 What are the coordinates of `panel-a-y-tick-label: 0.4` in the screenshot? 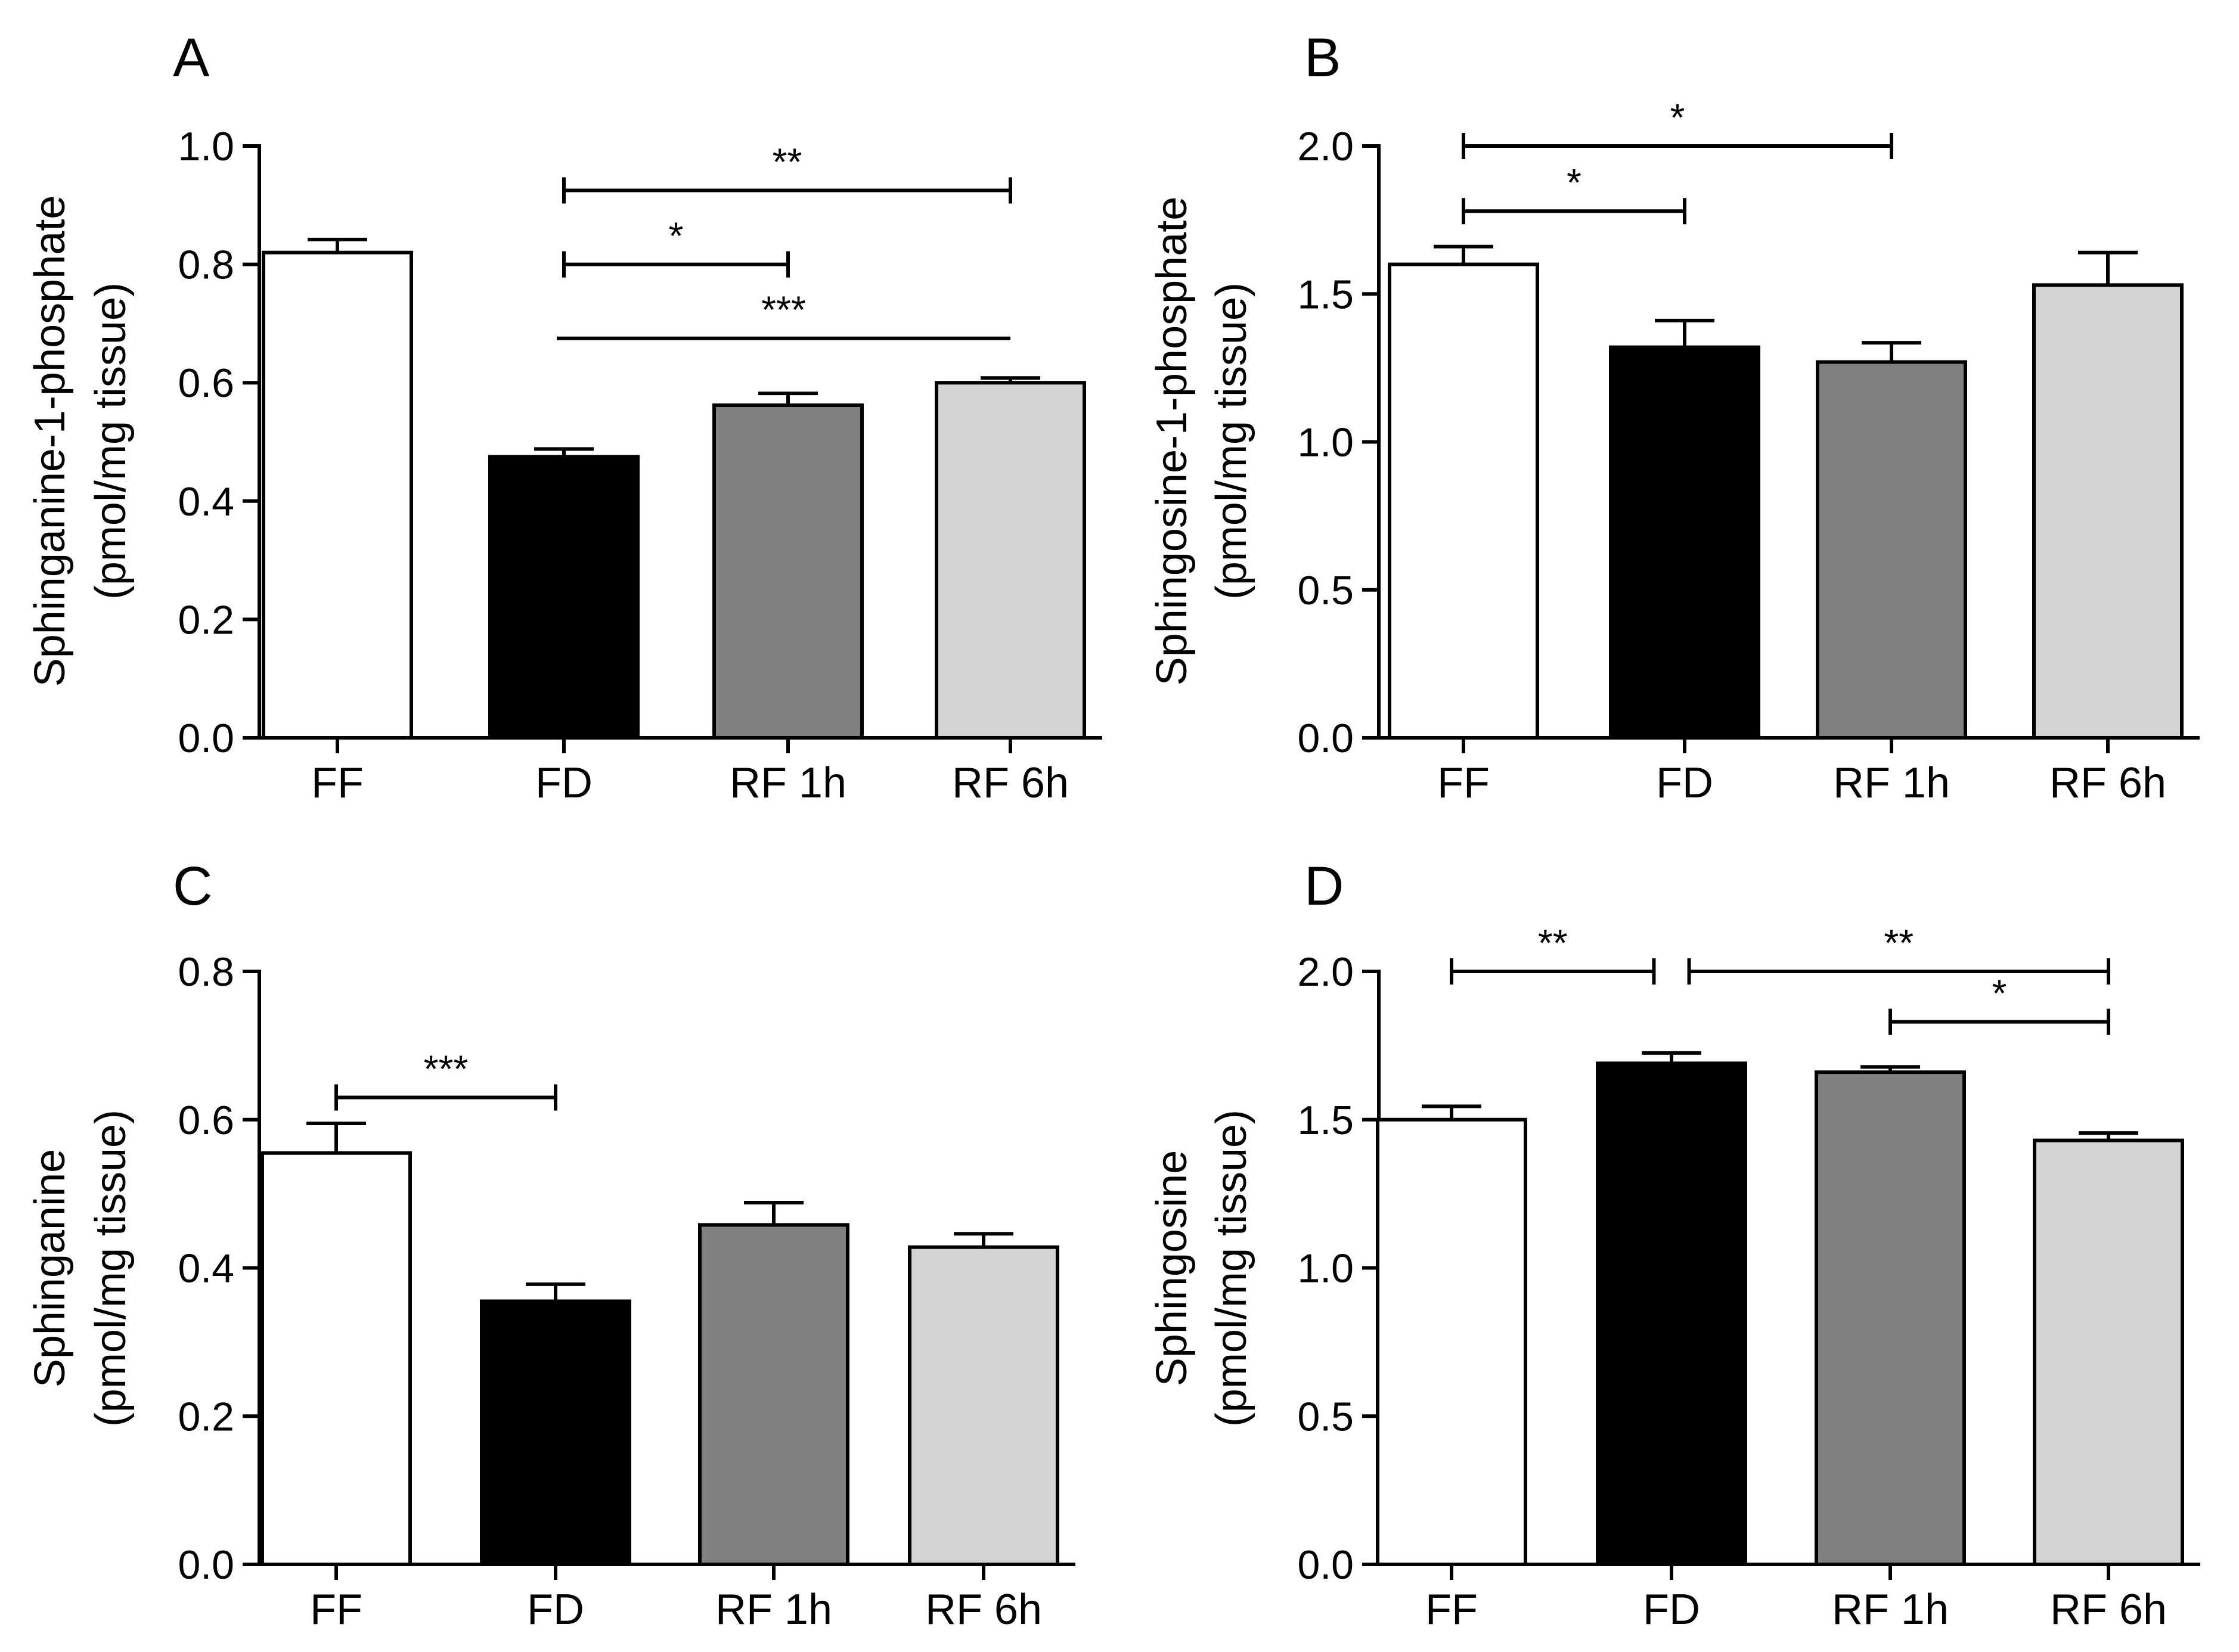 It's located at (206, 501).